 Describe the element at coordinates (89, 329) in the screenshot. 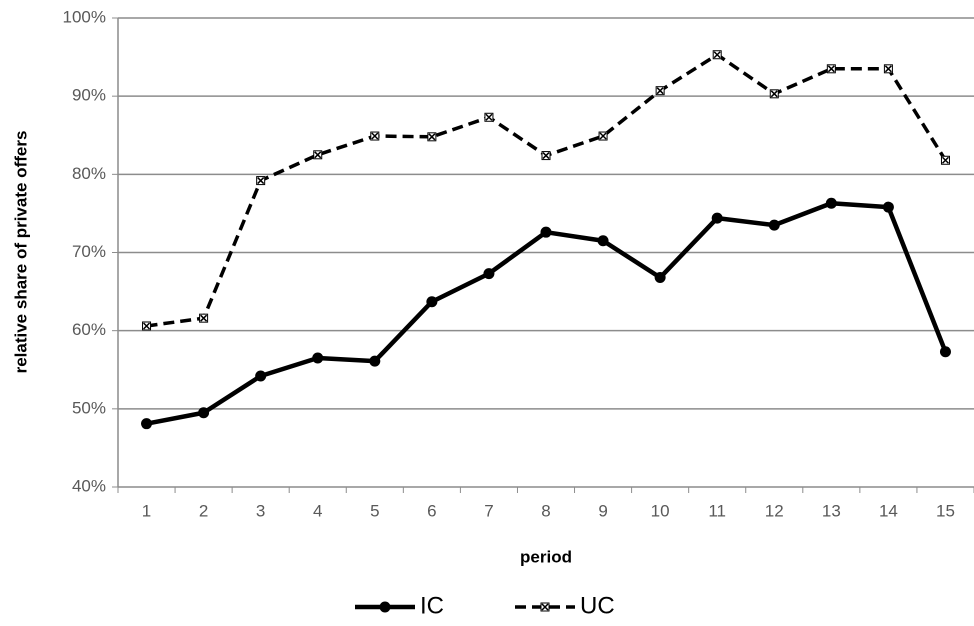

I see `y-tick-label: 60%` at that location.